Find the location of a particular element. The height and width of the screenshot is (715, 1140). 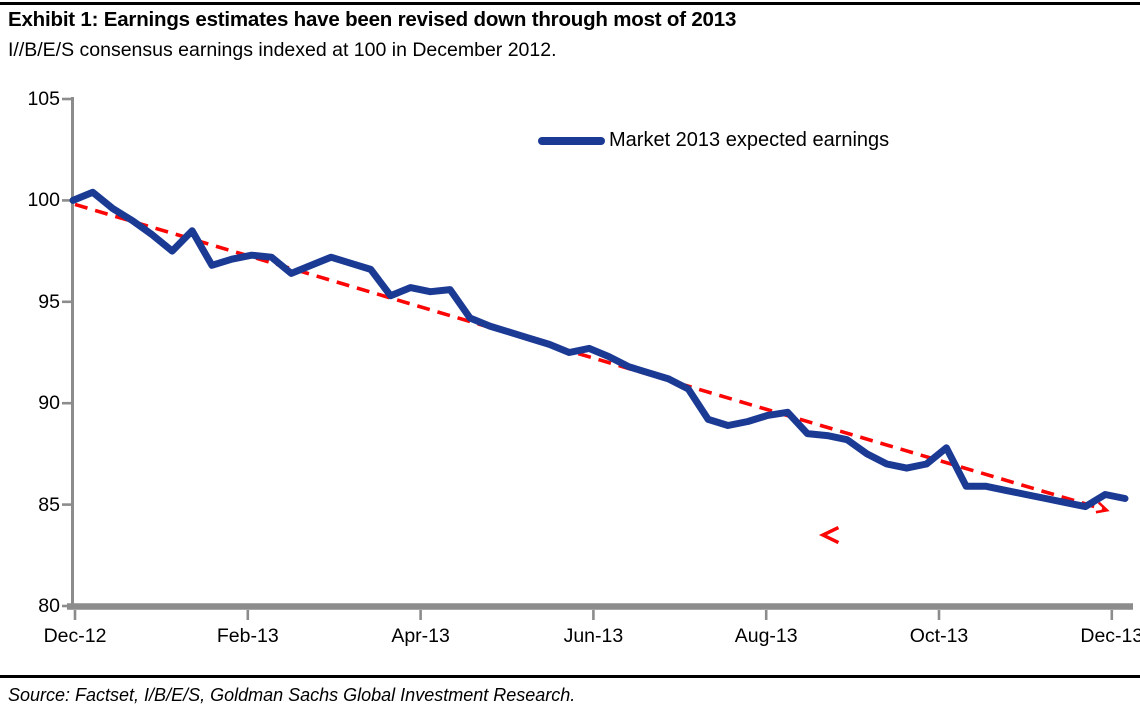

x-axis-tick-label: Feb-13 is located at coordinates (247, 636).